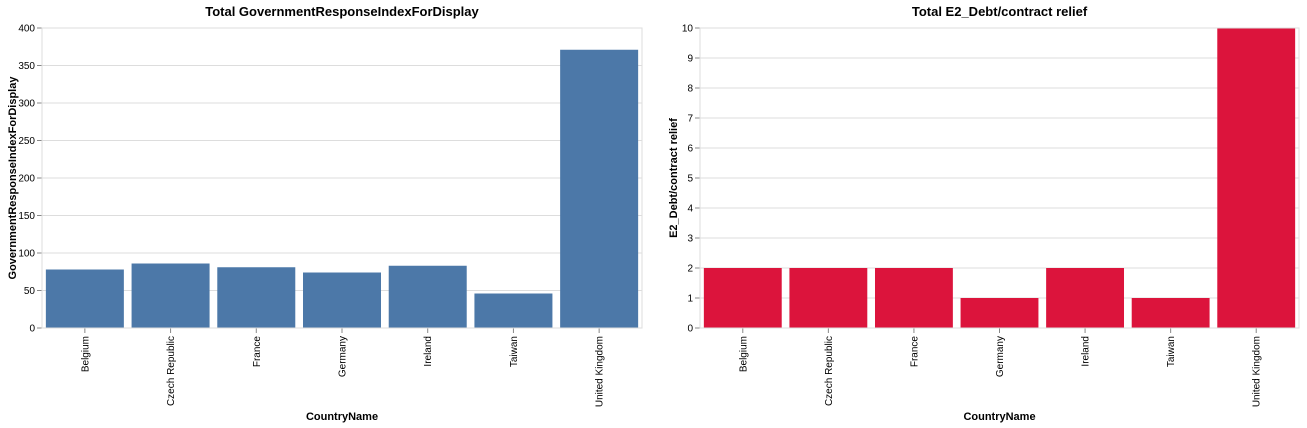  What do you see at coordinates (26, 254) in the screenshot?
I see `chart0-y-tick-label-100: 100` at bounding box center [26, 254].